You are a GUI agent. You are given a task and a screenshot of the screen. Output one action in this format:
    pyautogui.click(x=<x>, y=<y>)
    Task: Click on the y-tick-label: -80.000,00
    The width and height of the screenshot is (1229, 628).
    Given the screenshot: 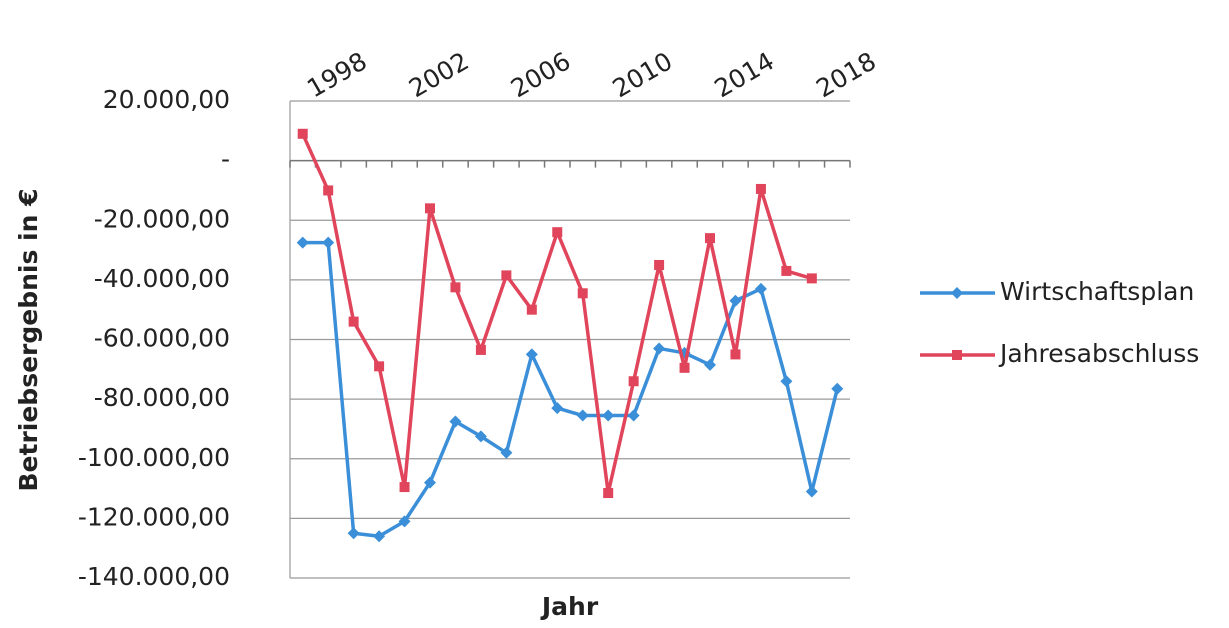 What is the action you would take?
    pyautogui.click(x=162, y=397)
    